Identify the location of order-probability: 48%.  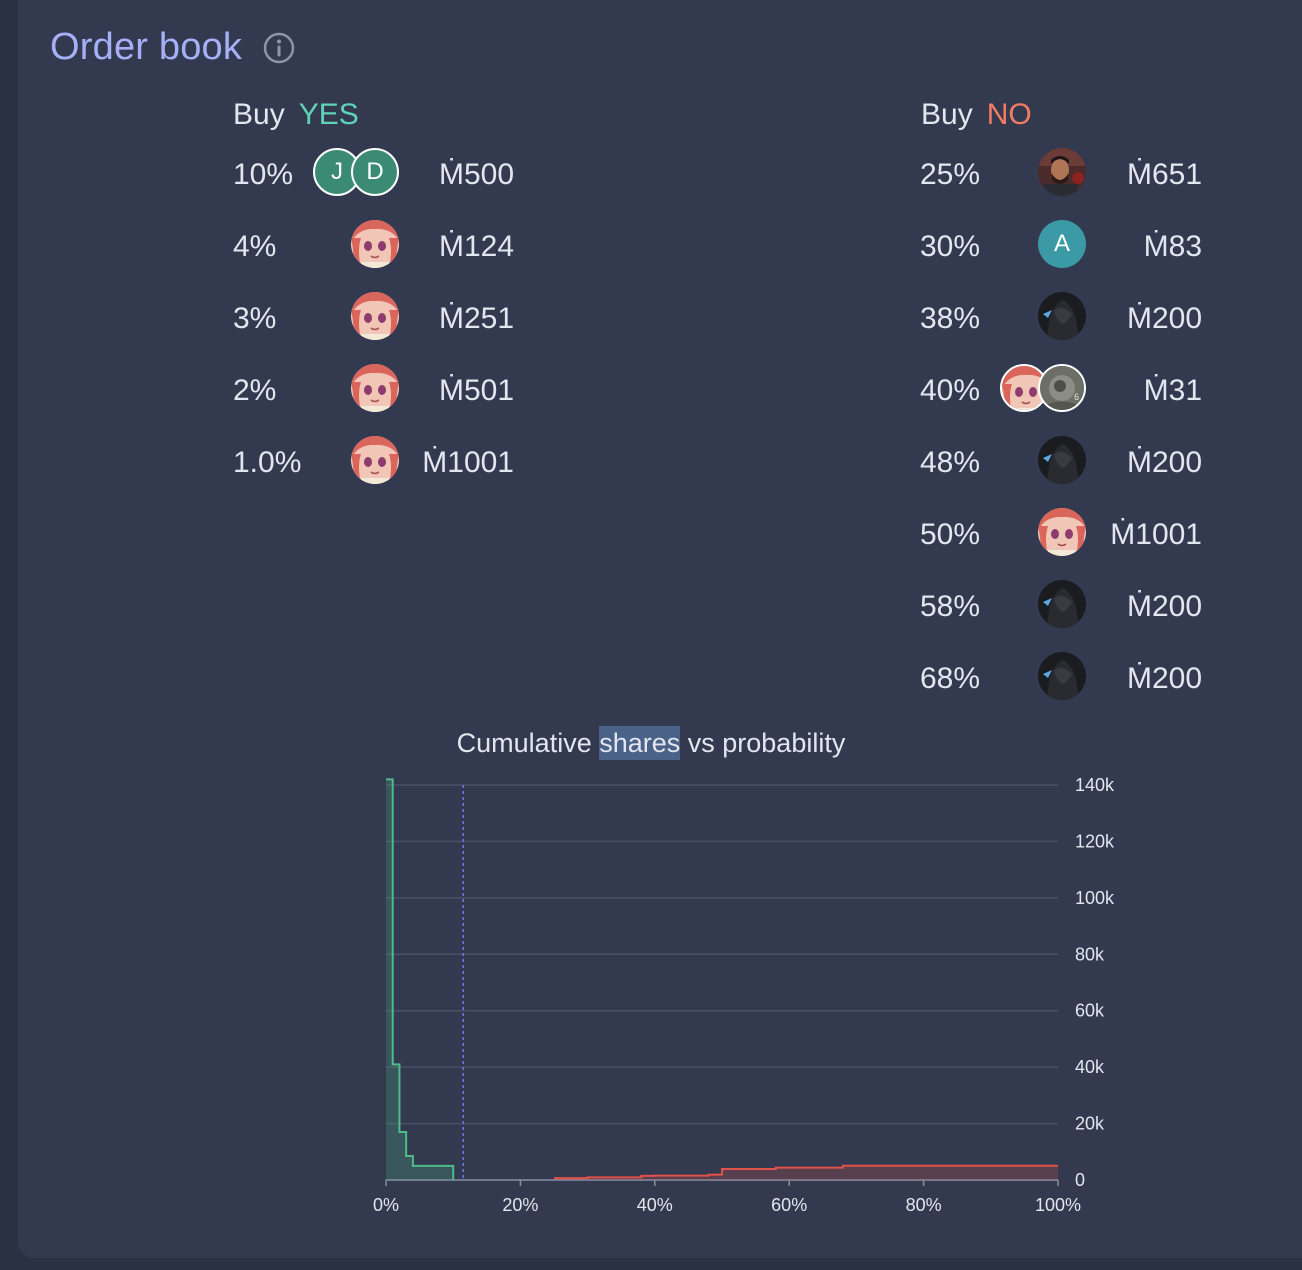
(950, 462).